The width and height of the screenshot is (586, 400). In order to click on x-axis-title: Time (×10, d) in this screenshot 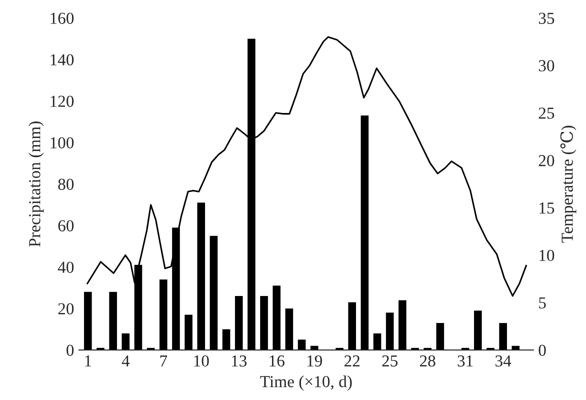, I will do `click(306, 383)`.